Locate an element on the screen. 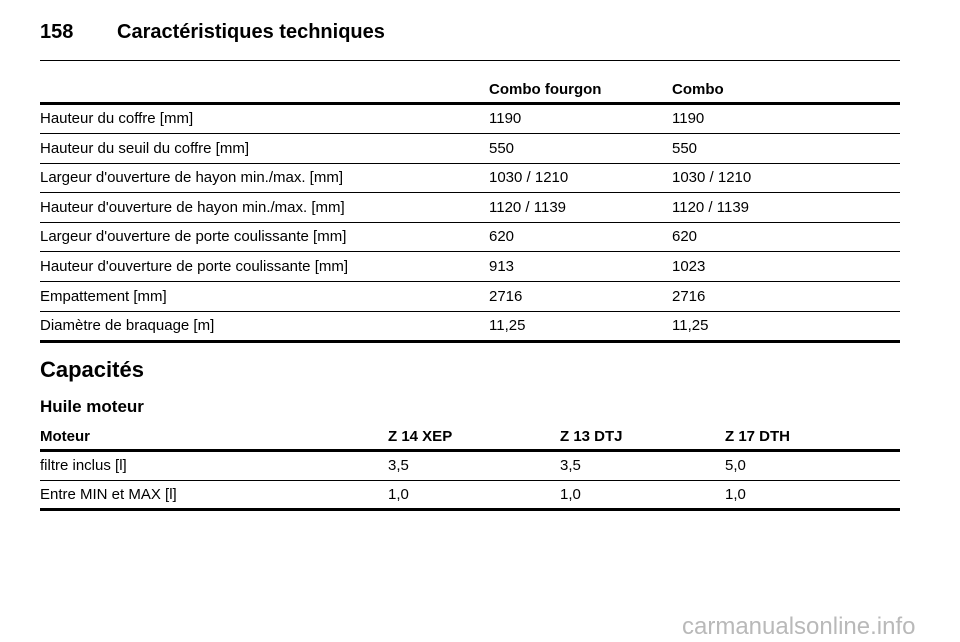  row-label: Diamètre de braquage [m] is located at coordinates (127, 326).